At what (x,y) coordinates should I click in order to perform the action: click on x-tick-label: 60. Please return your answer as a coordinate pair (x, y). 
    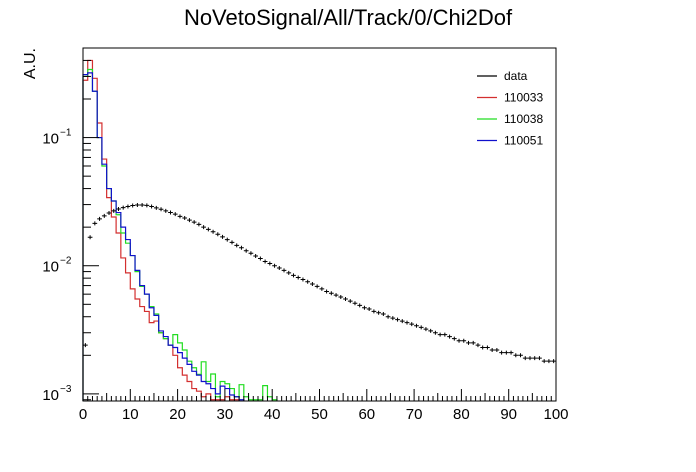
    Looking at the image, I should click on (366, 414).